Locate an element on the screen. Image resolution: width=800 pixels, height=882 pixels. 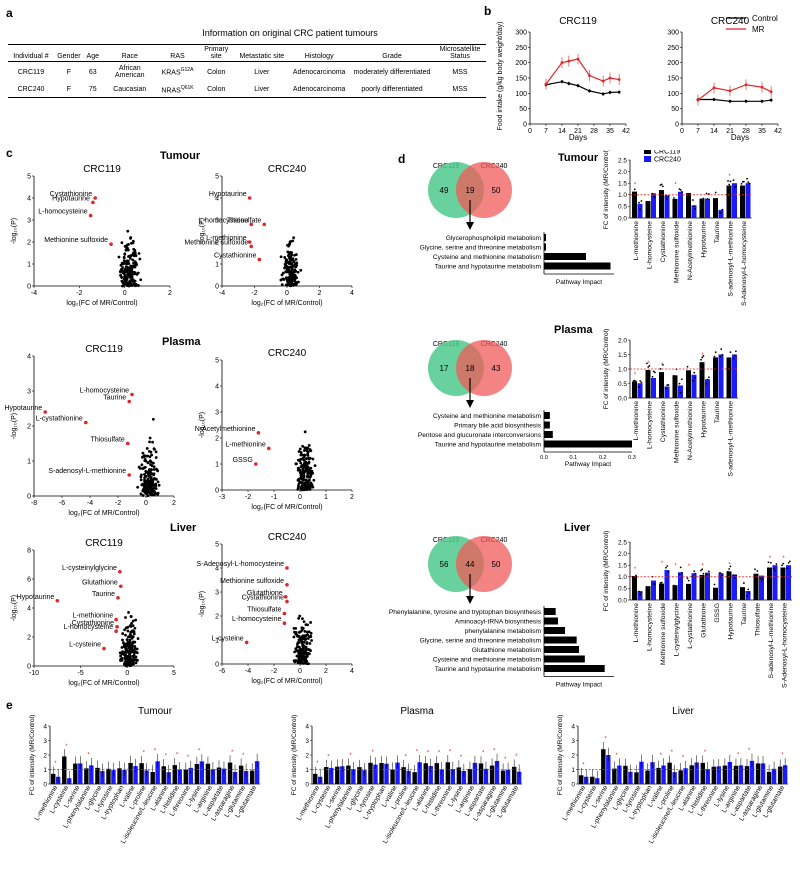
venn-arrow-head is located at coordinates (470, 404).